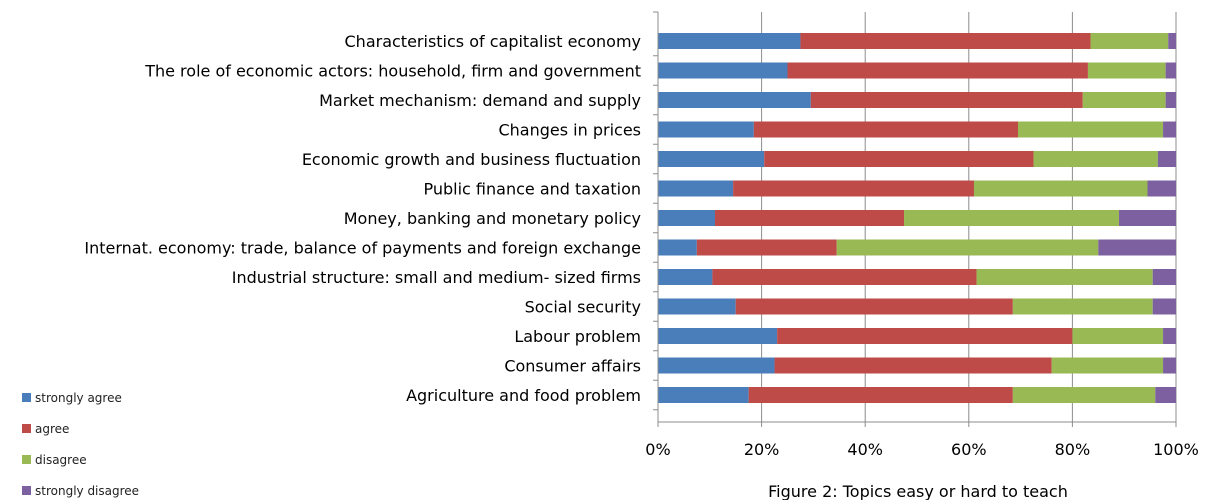 The image size is (1211, 500). I want to click on category-label: Public finance and taxation, so click(532, 189).